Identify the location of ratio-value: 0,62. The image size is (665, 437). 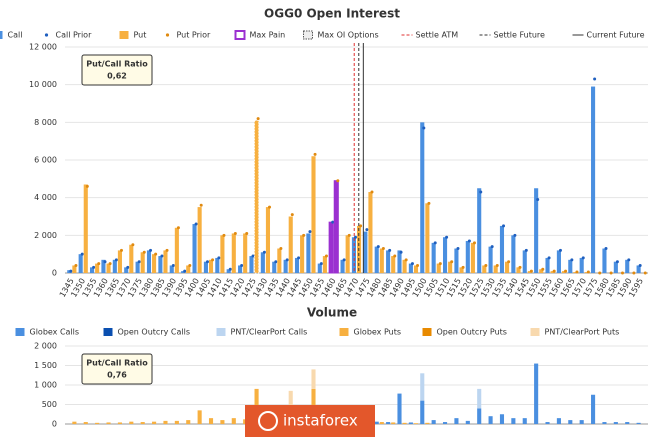
(117, 76).